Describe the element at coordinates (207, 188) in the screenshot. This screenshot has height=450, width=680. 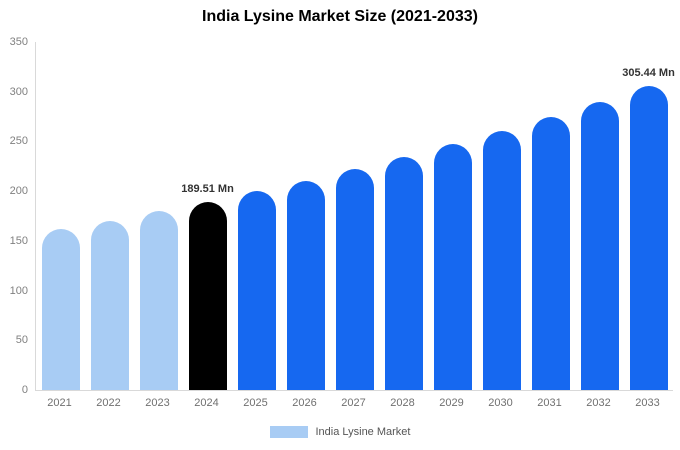
I see `bar-value-label-2024: 189.51 Mn` at that location.